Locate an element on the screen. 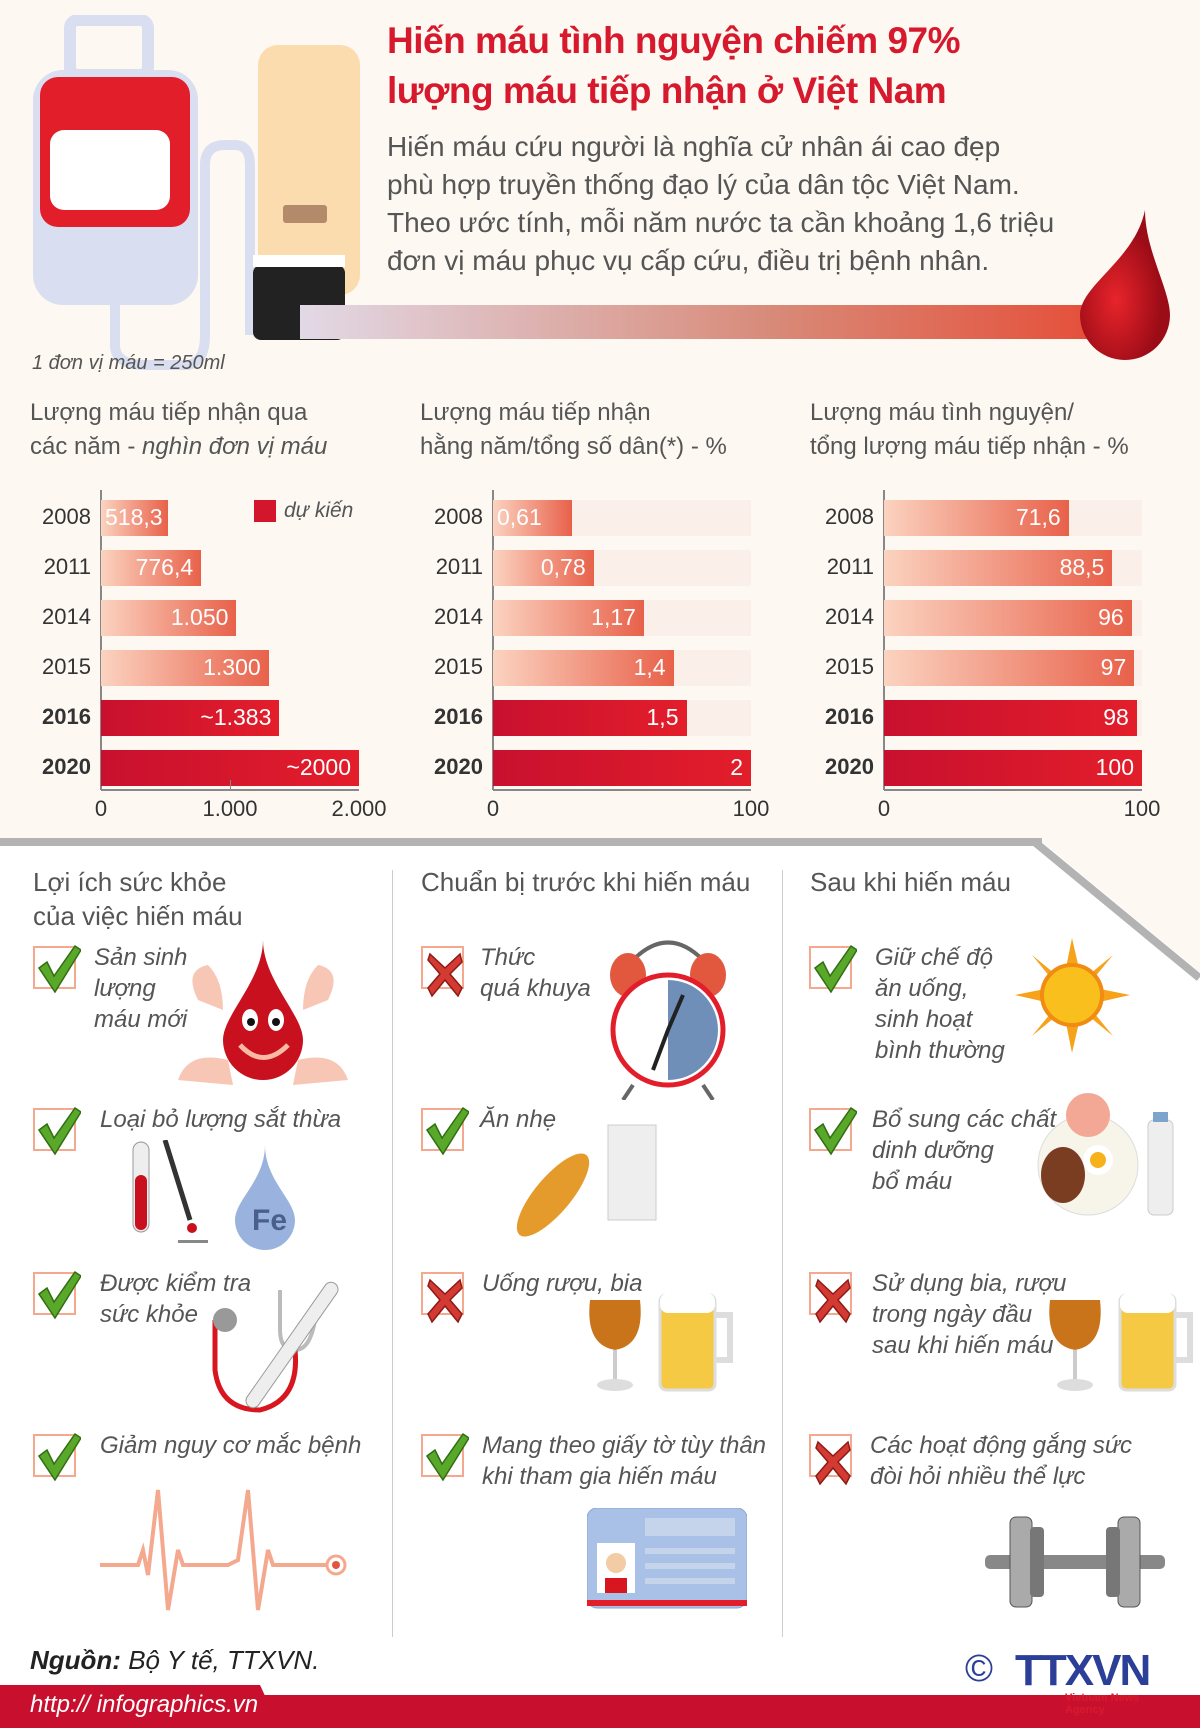 Image resolution: width=1200 pixels, height=1728 pixels. tip-text-line: Ăn nhẹ is located at coordinates (518, 1119).